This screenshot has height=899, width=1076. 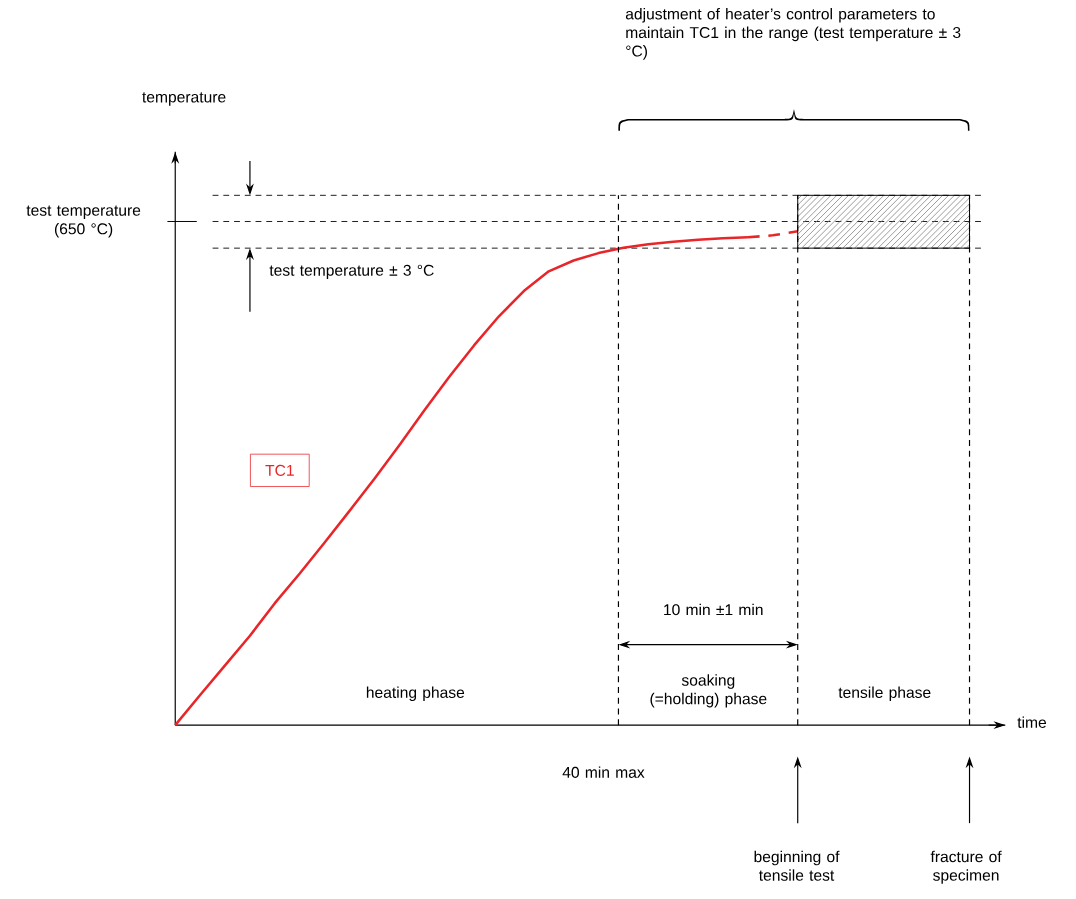 I want to click on text: beginning of tensile test, so click(x=797, y=865).